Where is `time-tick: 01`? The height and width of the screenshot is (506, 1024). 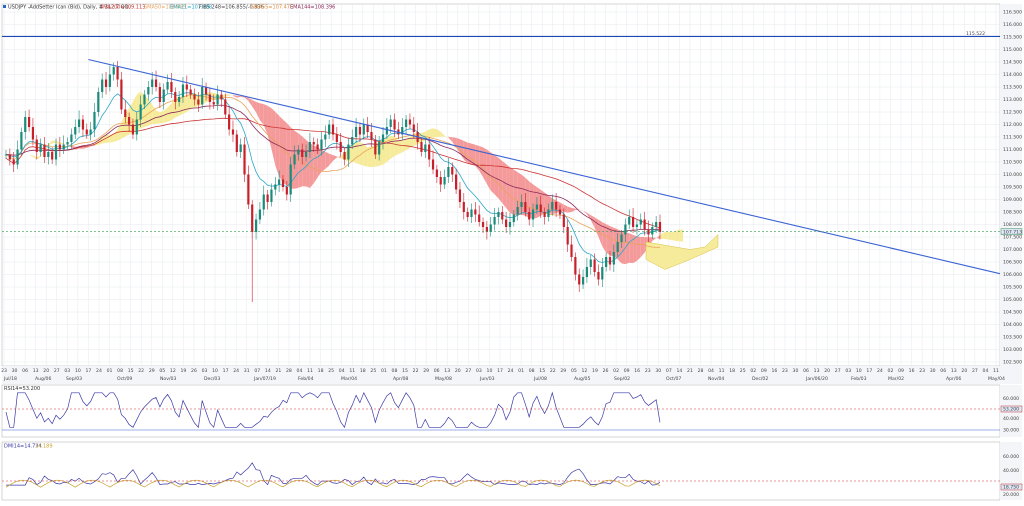 time-tick: 01 is located at coordinates (384, 371).